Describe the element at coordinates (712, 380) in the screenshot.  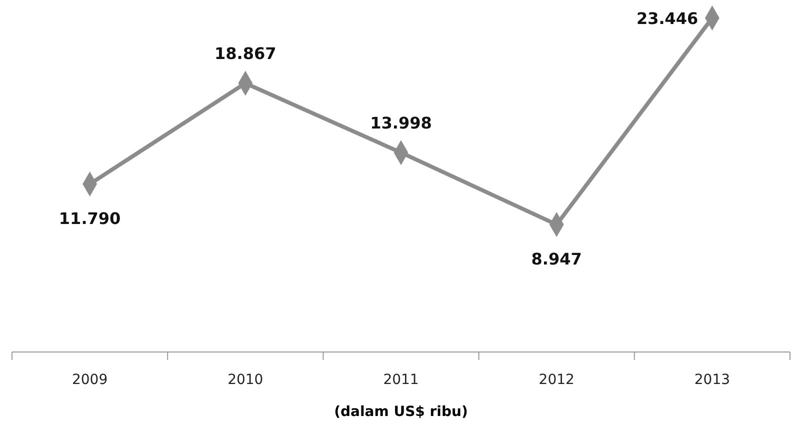
I see `x-tick-label: 2013` at that location.